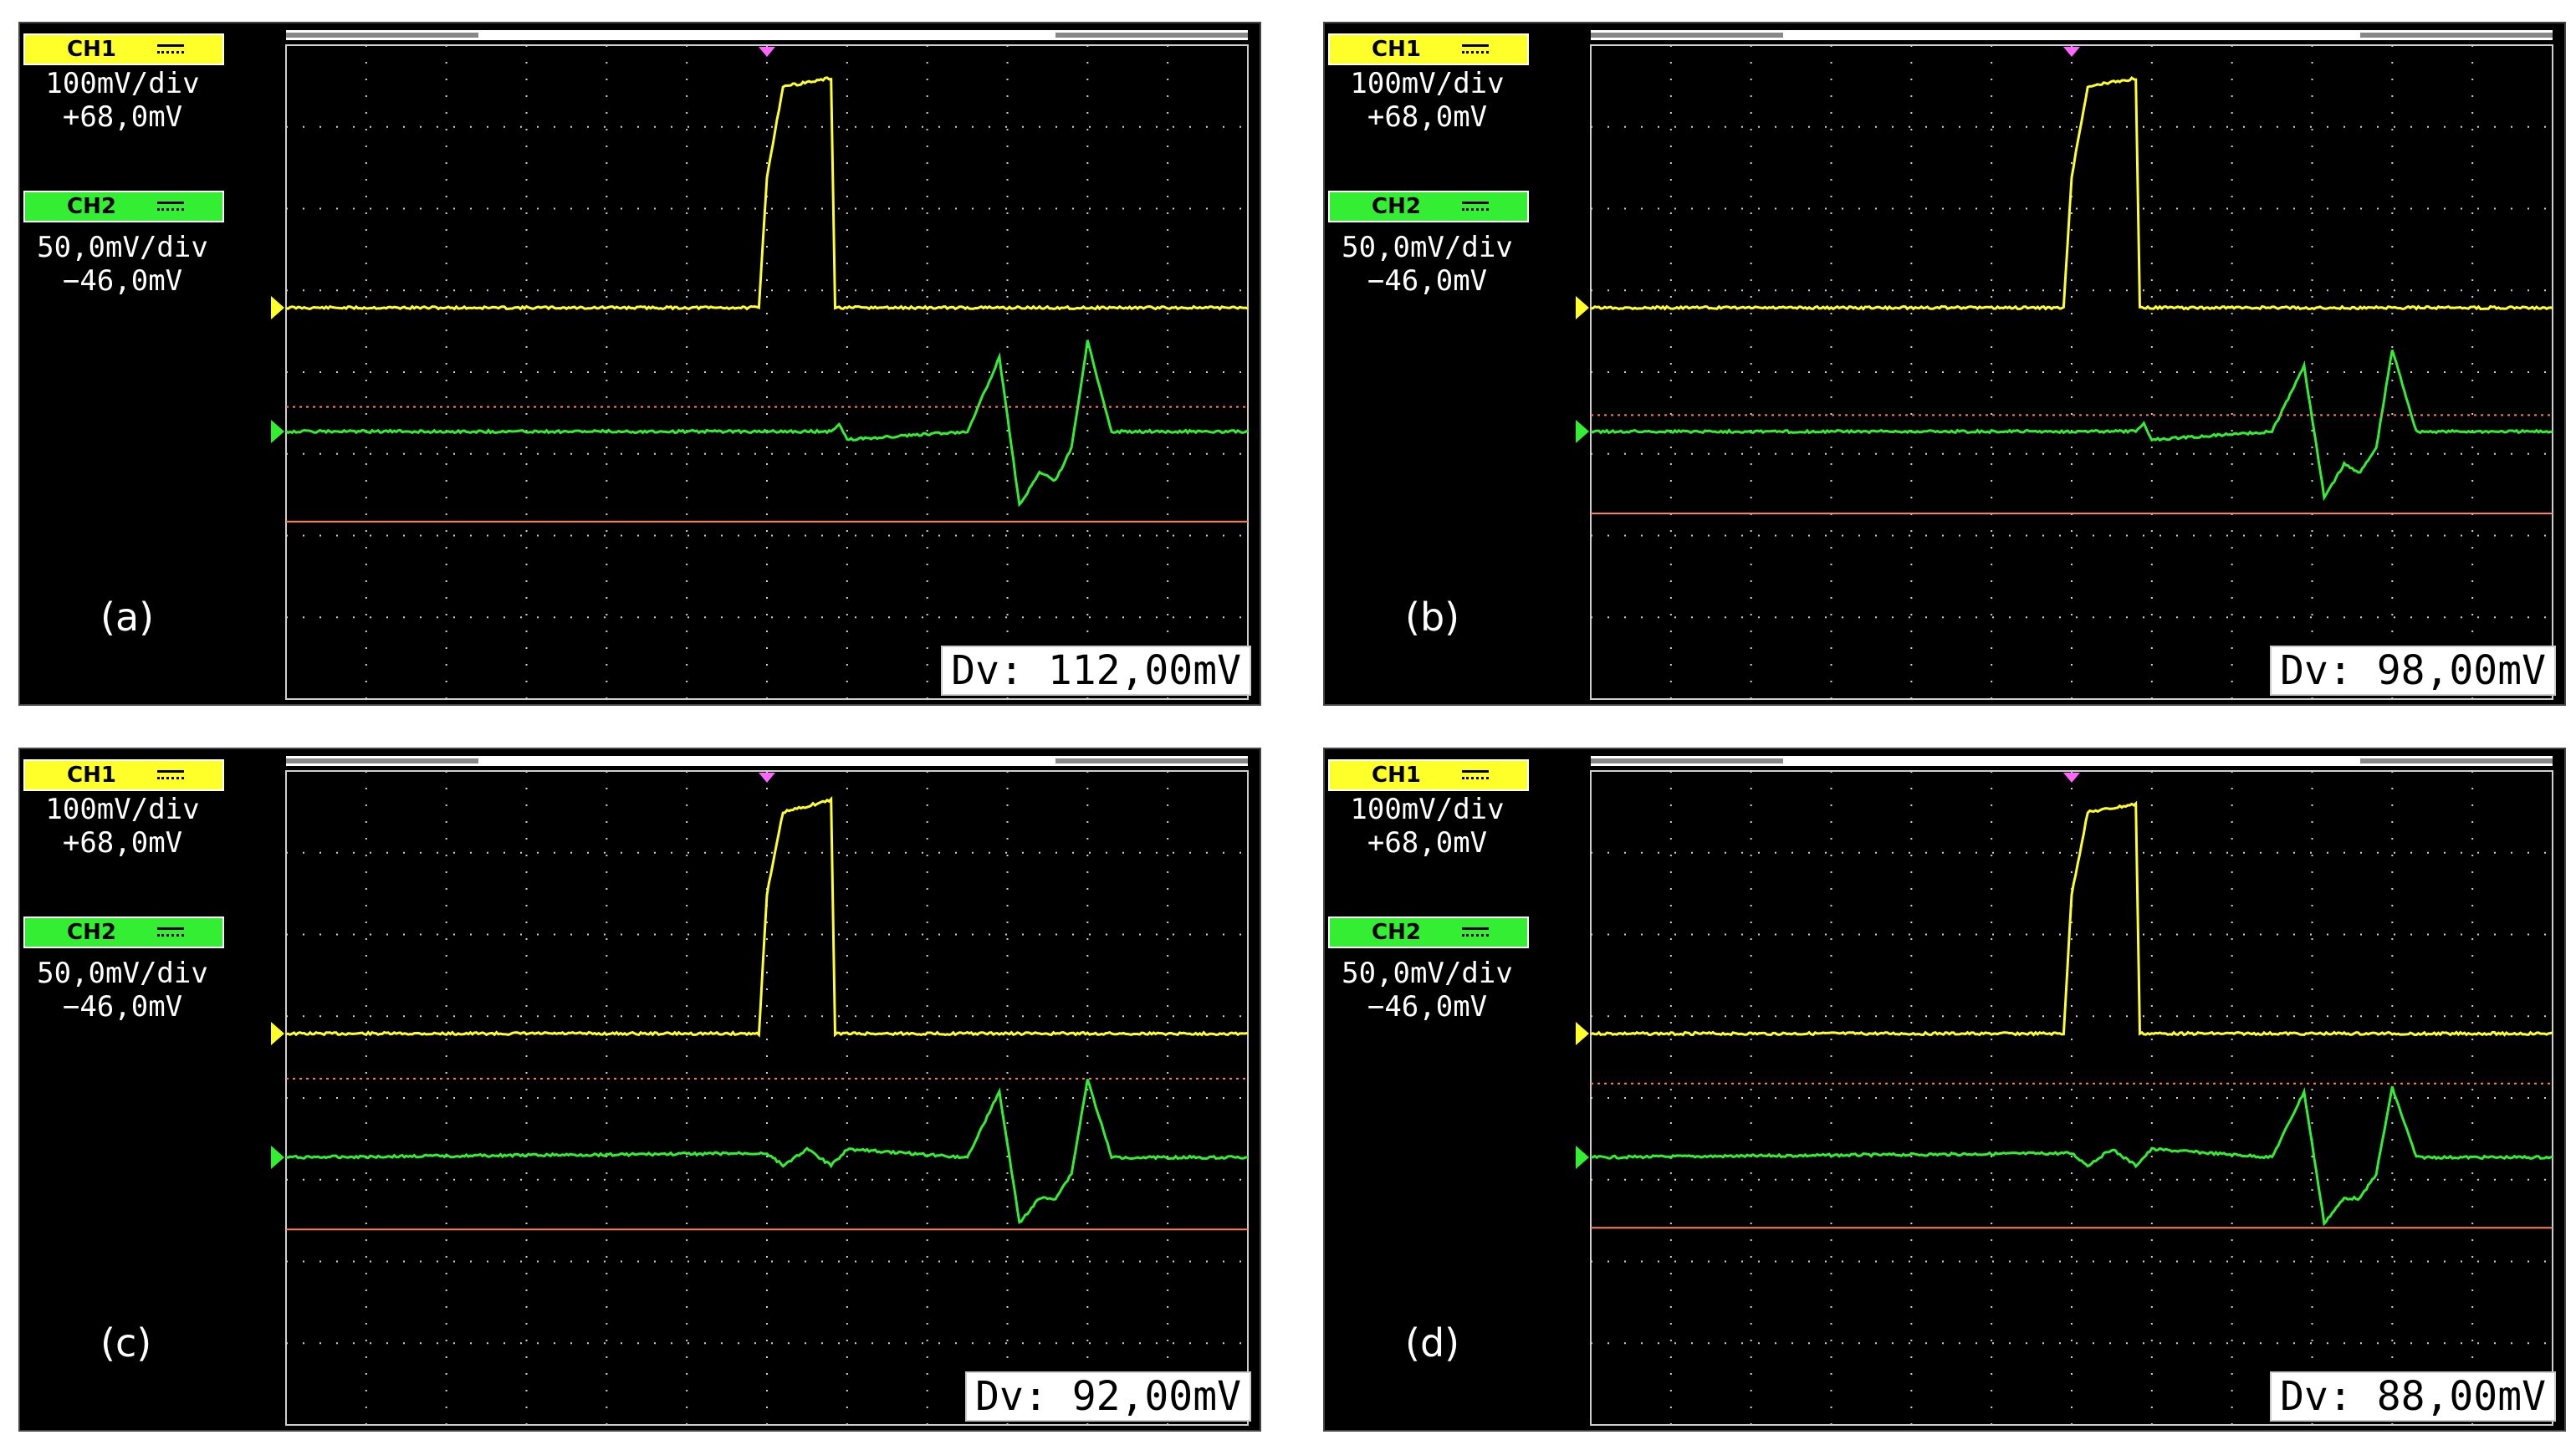 The height and width of the screenshot is (1445, 2576). What do you see at coordinates (1432, 1343) in the screenshot?
I see `panel-label: (d)` at bounding box center [1432, 1343].